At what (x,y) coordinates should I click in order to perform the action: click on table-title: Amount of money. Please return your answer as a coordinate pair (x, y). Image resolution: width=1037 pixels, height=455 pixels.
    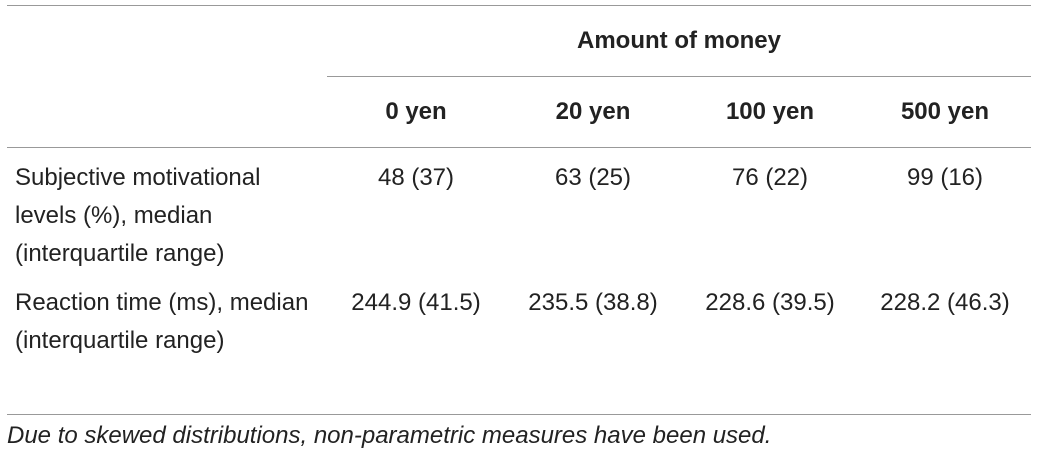
    Looking at the image, I should click on (679, 41).